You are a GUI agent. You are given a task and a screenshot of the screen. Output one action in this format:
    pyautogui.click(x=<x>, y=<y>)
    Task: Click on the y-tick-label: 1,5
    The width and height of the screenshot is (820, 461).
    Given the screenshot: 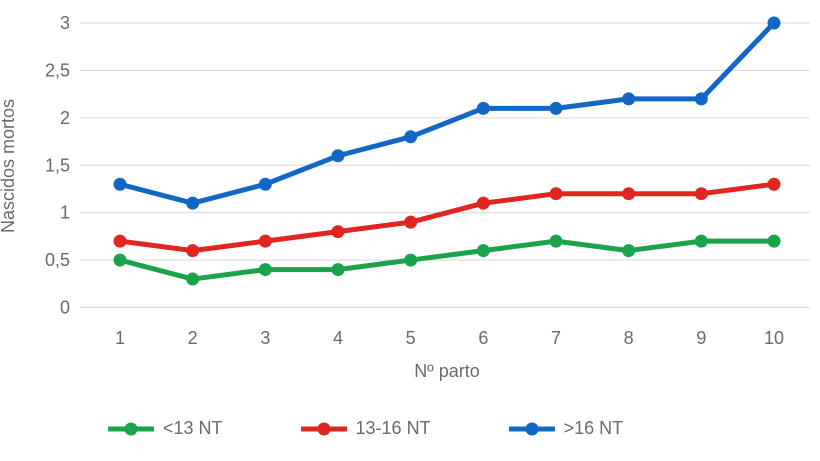 What is the action you would take?
    pyautogui.click(x=57, y=165)
    